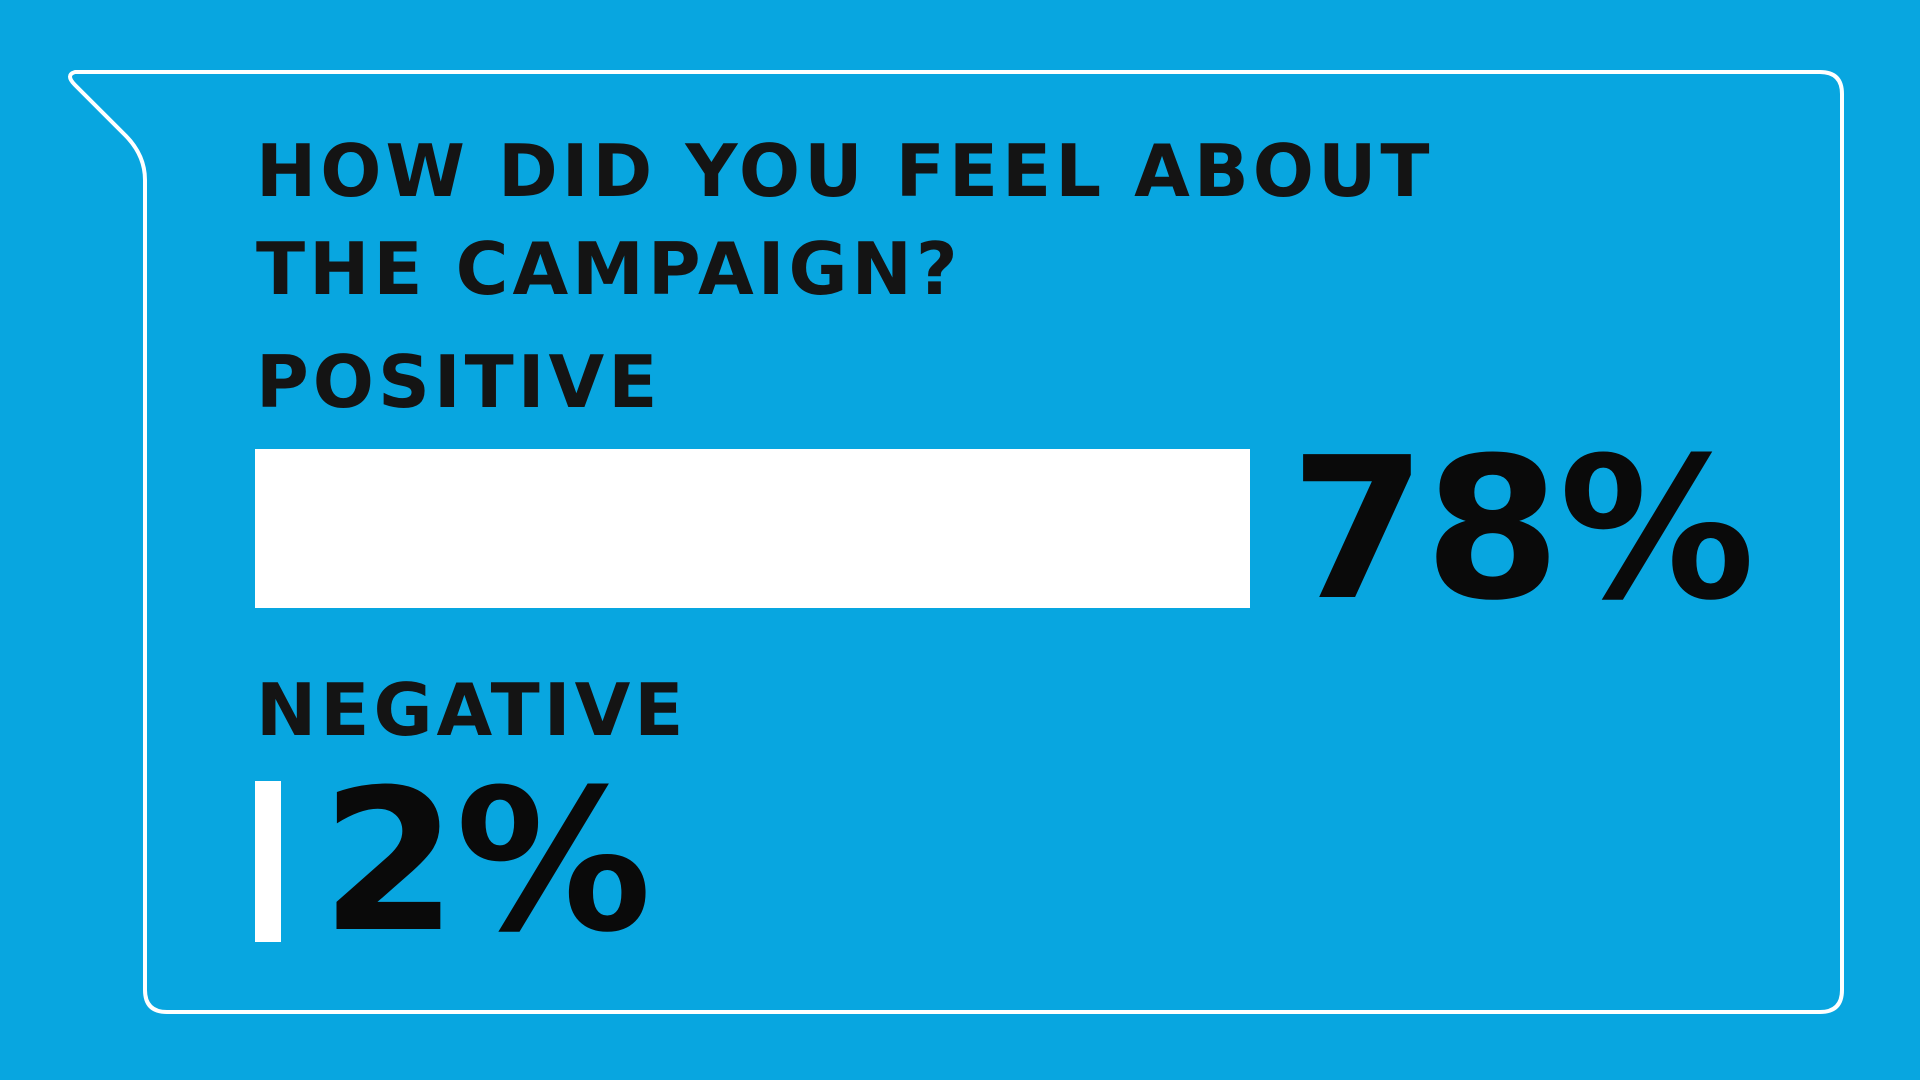 The image size is (1920, 1080). What do you see at coordinates (752, 528) in the screenshot?
I see `bar-positive` at bounding box center [752, 528].